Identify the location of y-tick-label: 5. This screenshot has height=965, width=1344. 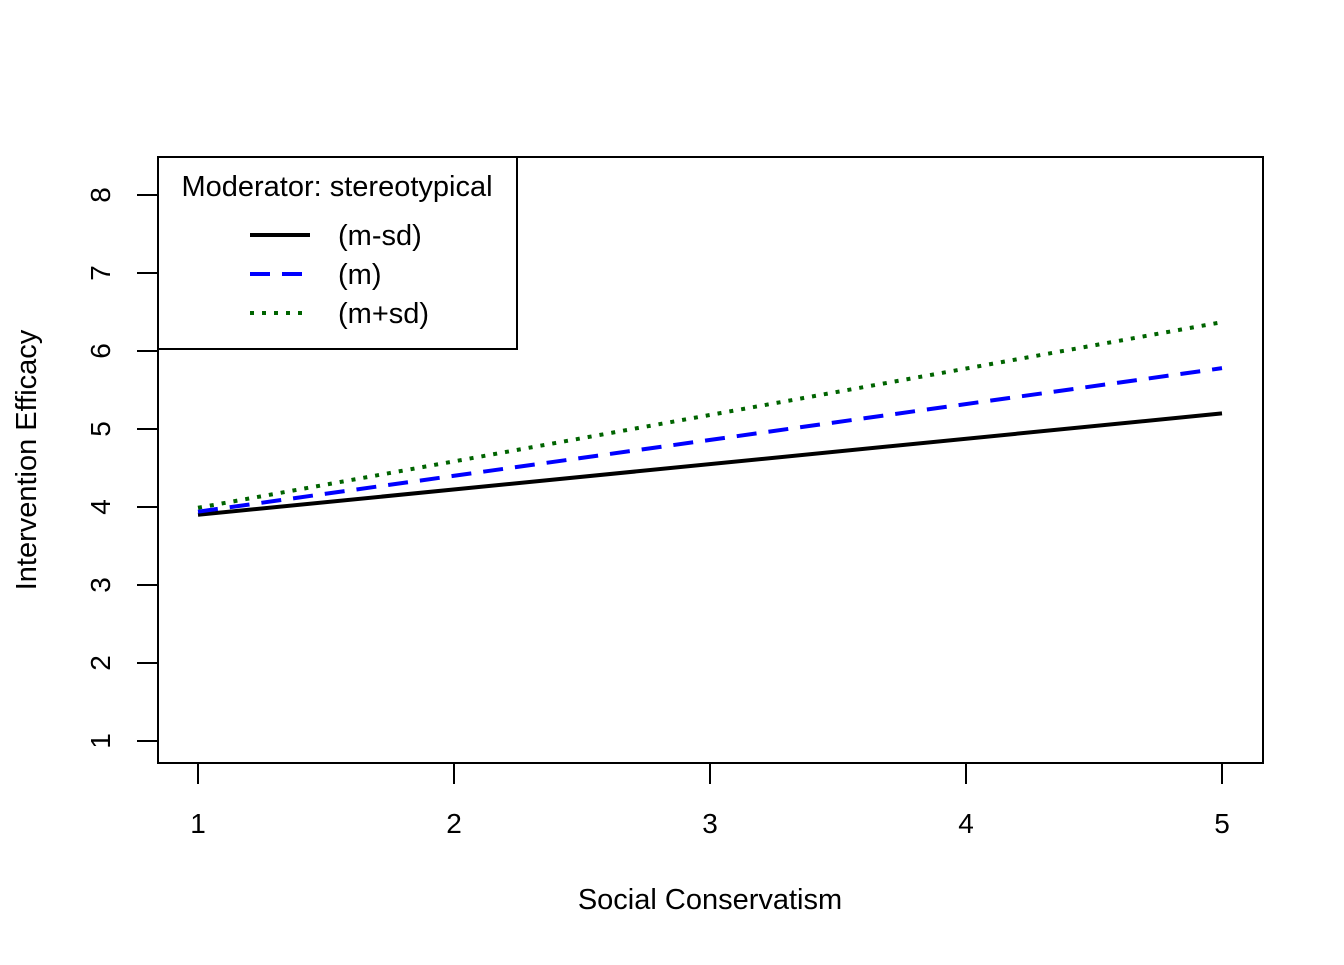
(100, 429).